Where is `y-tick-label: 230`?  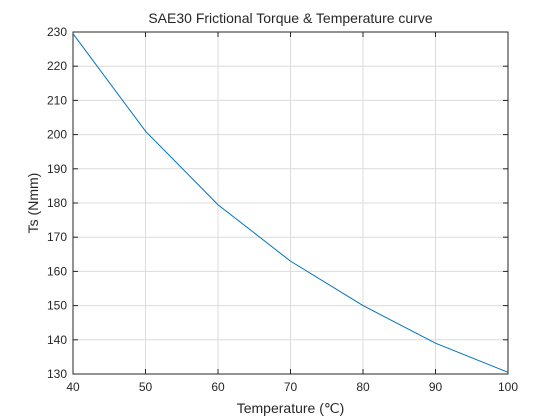 y-tick-label: 230 is located at coordinates (57, 32).